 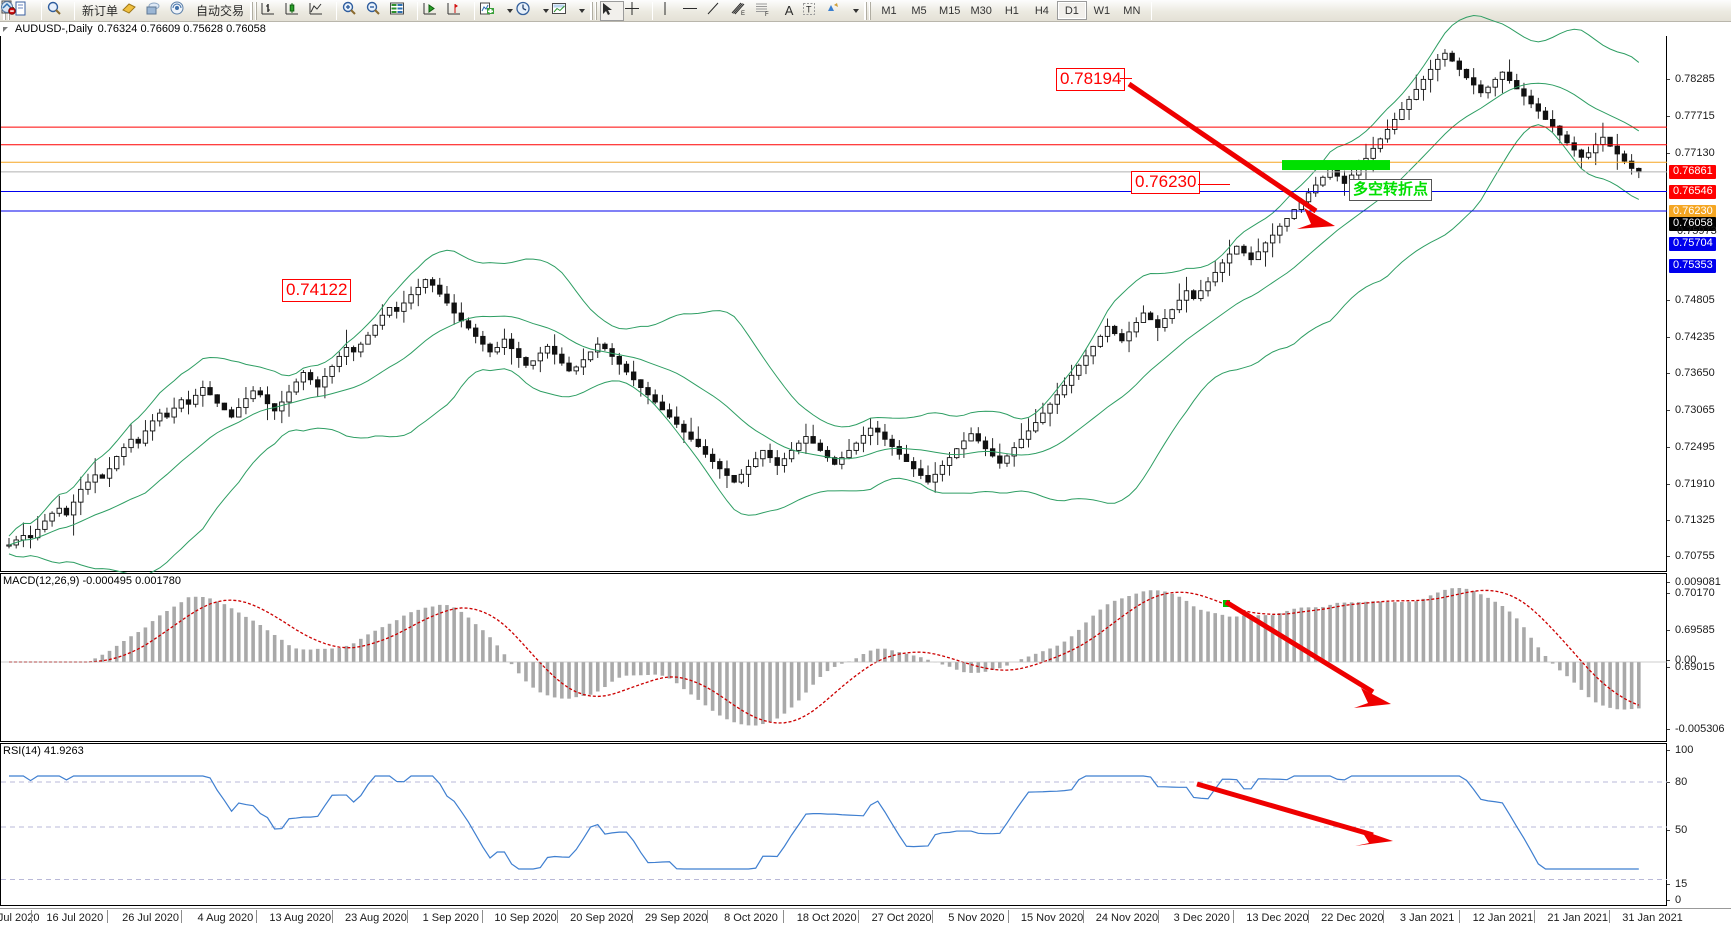 What do you see at coordinates (25, 11) in the screenshot?
I see `new-chart-icon` at bounding box center [25, 11].